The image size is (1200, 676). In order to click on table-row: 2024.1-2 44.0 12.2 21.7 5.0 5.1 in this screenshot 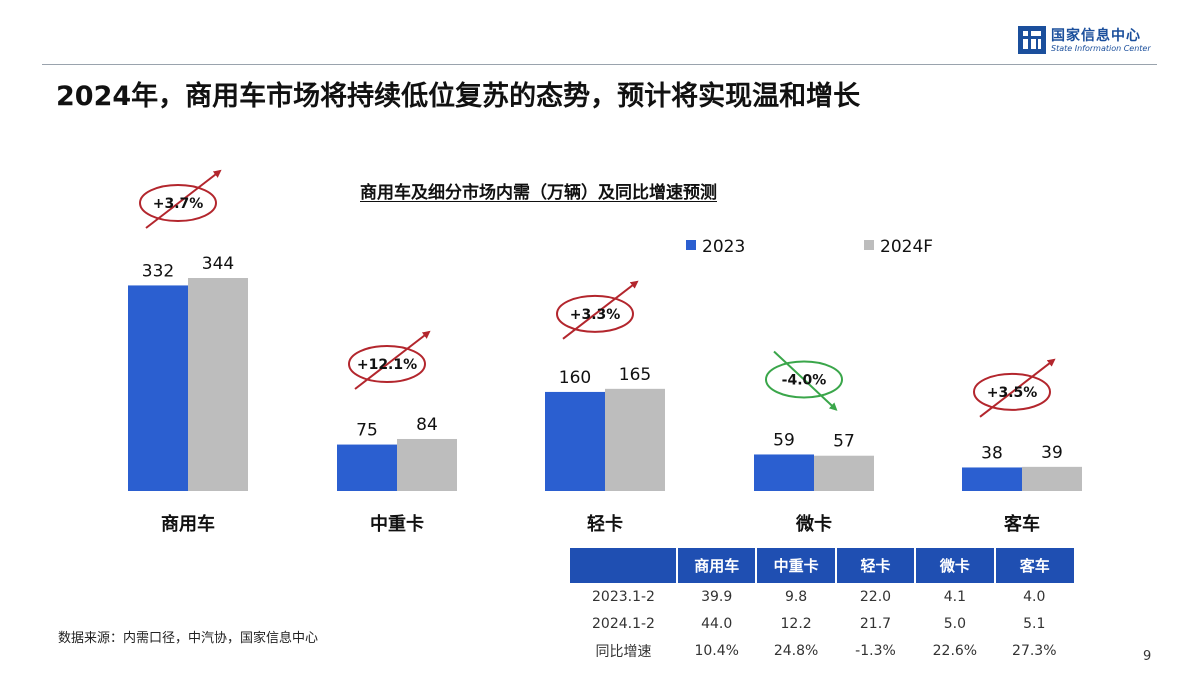, I will do `click(822, 623)`.